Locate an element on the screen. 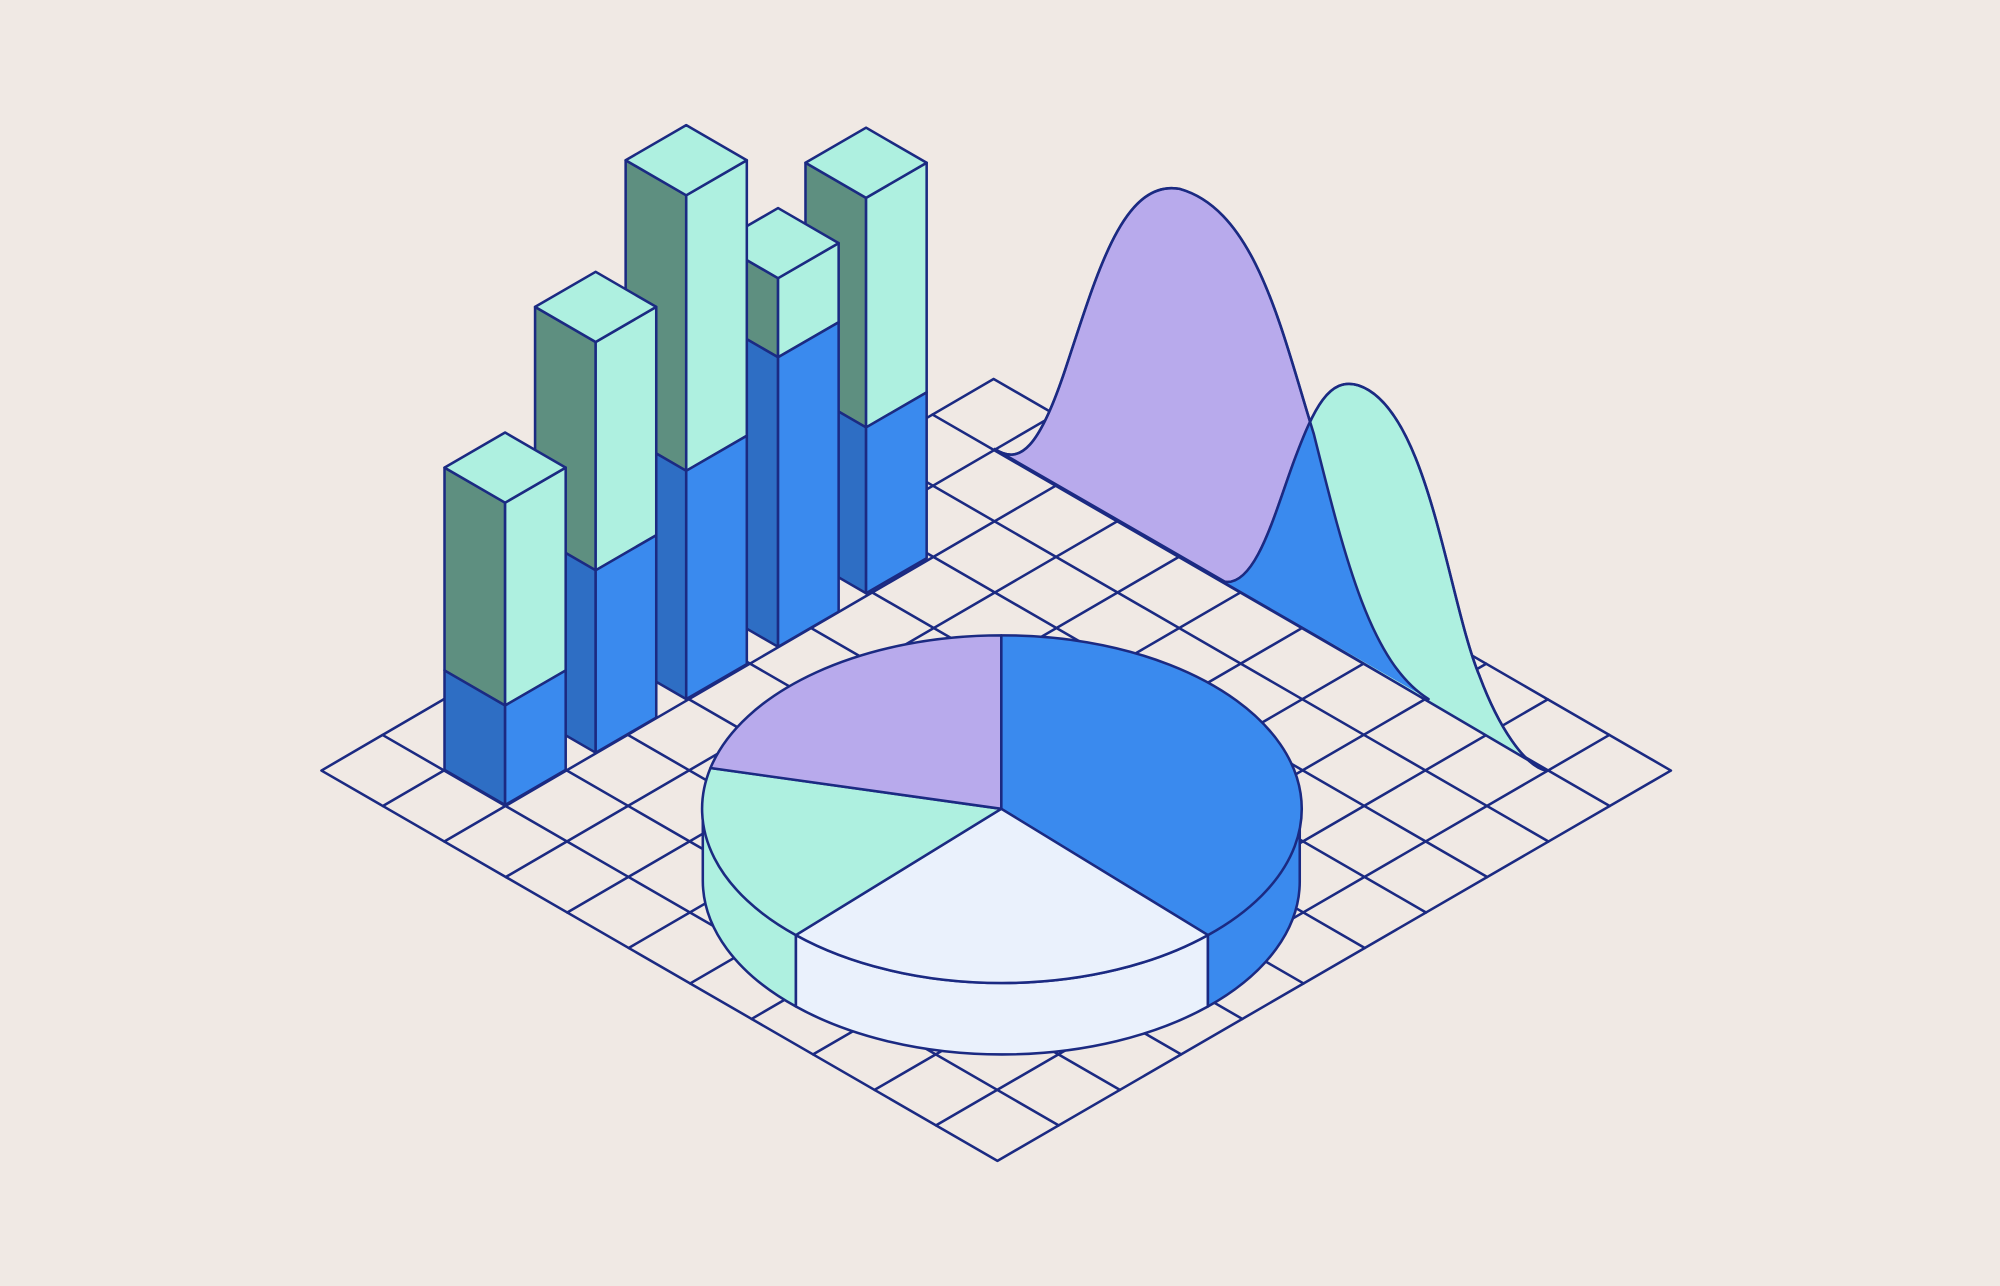  bar-left-upper is located at coordinates (475, 586).